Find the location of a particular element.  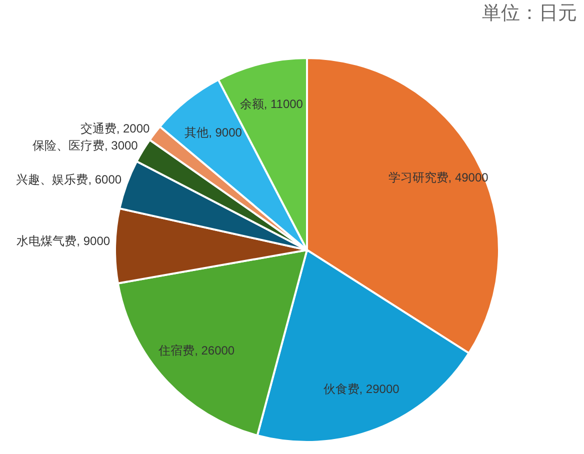

data-label: , 11000 is located at coordinates (284, 103).